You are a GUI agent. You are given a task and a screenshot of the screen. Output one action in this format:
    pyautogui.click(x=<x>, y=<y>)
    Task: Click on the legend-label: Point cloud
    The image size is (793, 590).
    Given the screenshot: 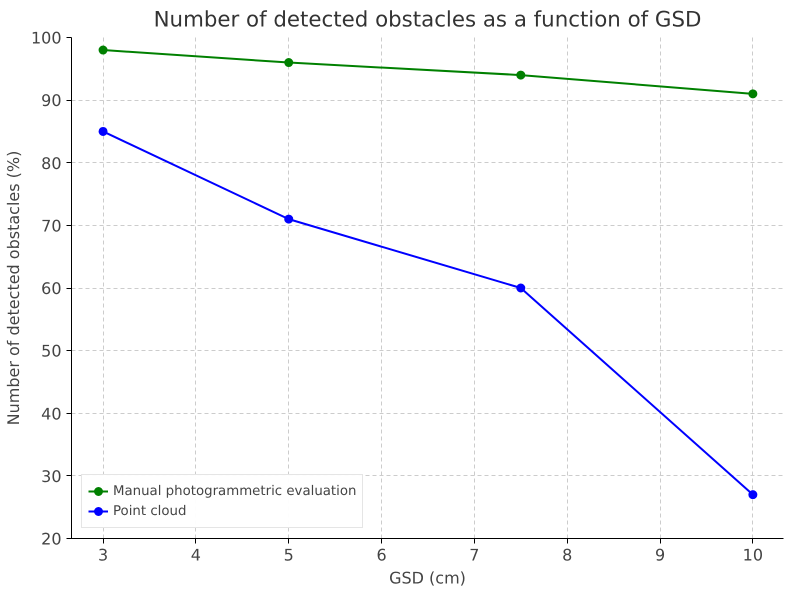 What is the action you would take?
    pyautogui.click(x=149, y=511)
    